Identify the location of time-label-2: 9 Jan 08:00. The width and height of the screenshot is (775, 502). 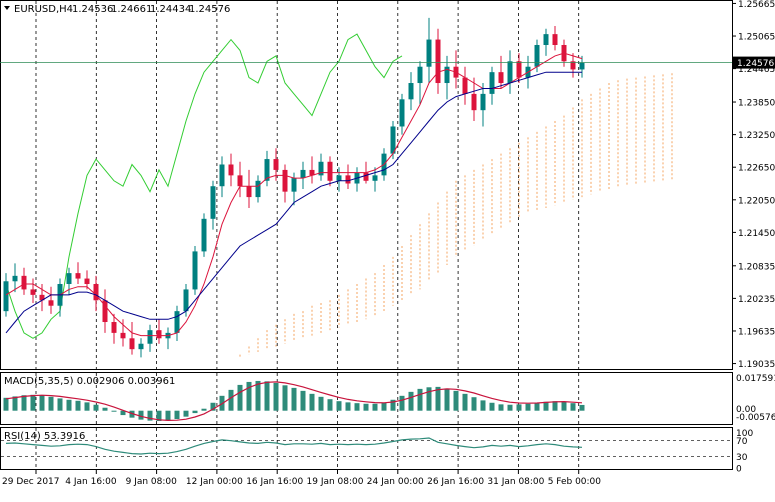
(152, 482).